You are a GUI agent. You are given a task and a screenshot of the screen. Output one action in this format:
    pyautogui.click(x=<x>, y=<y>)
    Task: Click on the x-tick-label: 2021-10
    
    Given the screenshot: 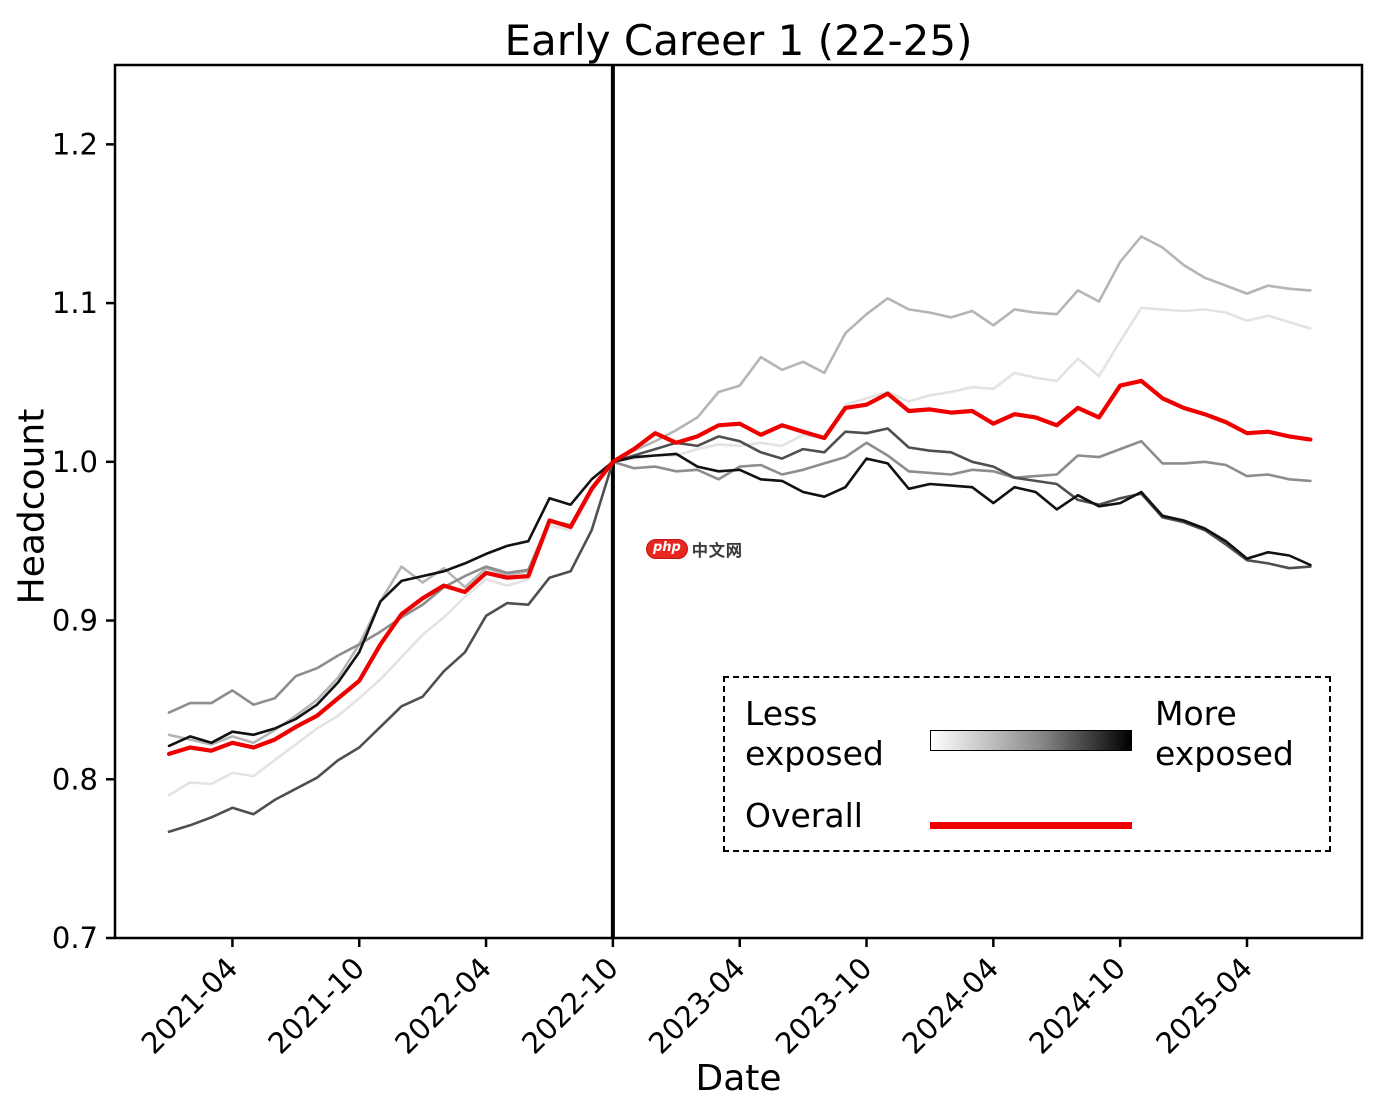 What is the action you would take?
    pyautogui.click(x=316, y=1006)
    